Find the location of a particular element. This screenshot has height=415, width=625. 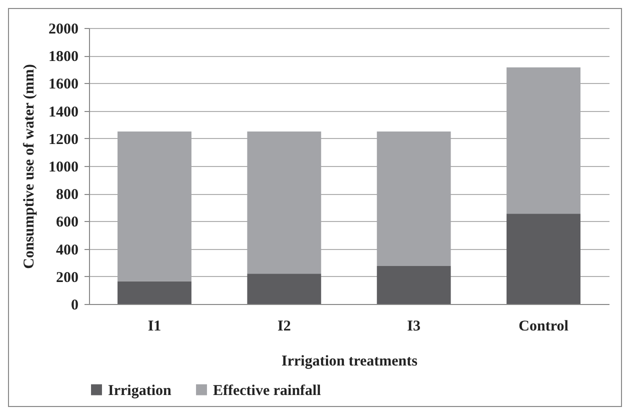

y-axis-title: Consumptive use of water (mm) is located at coordinates (30, 166).